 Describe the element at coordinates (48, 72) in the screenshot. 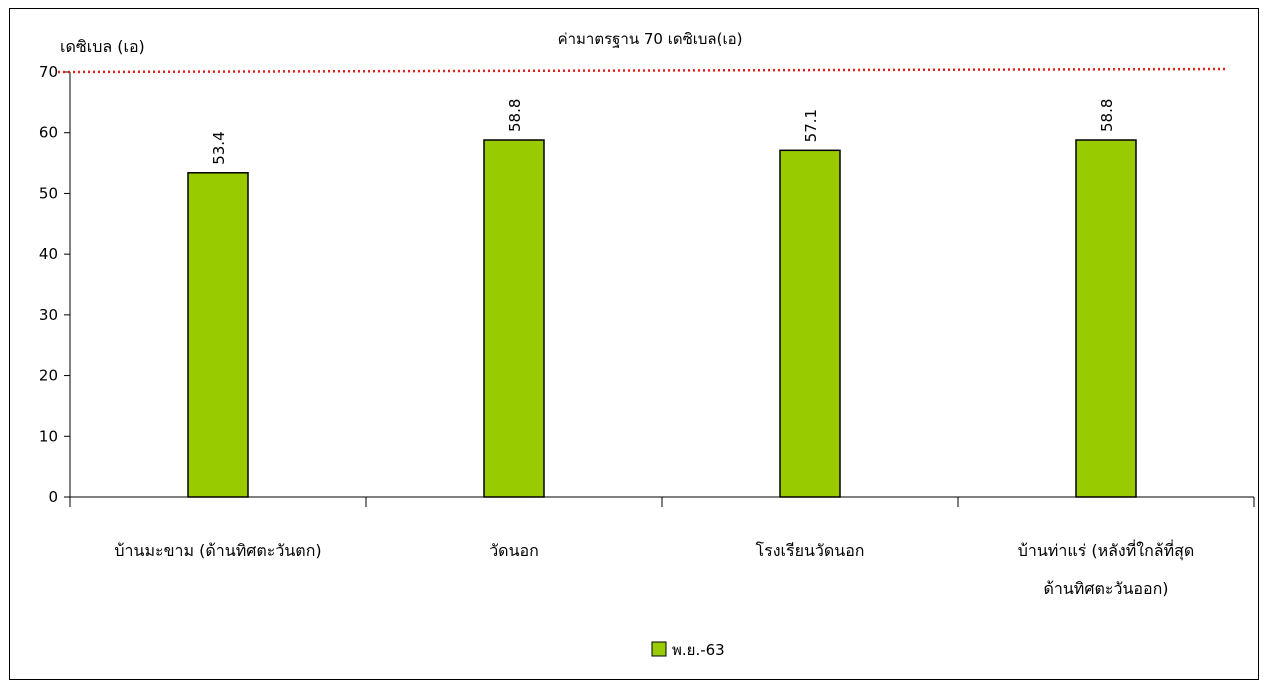

I see `y-tick-label: 70` at that location.